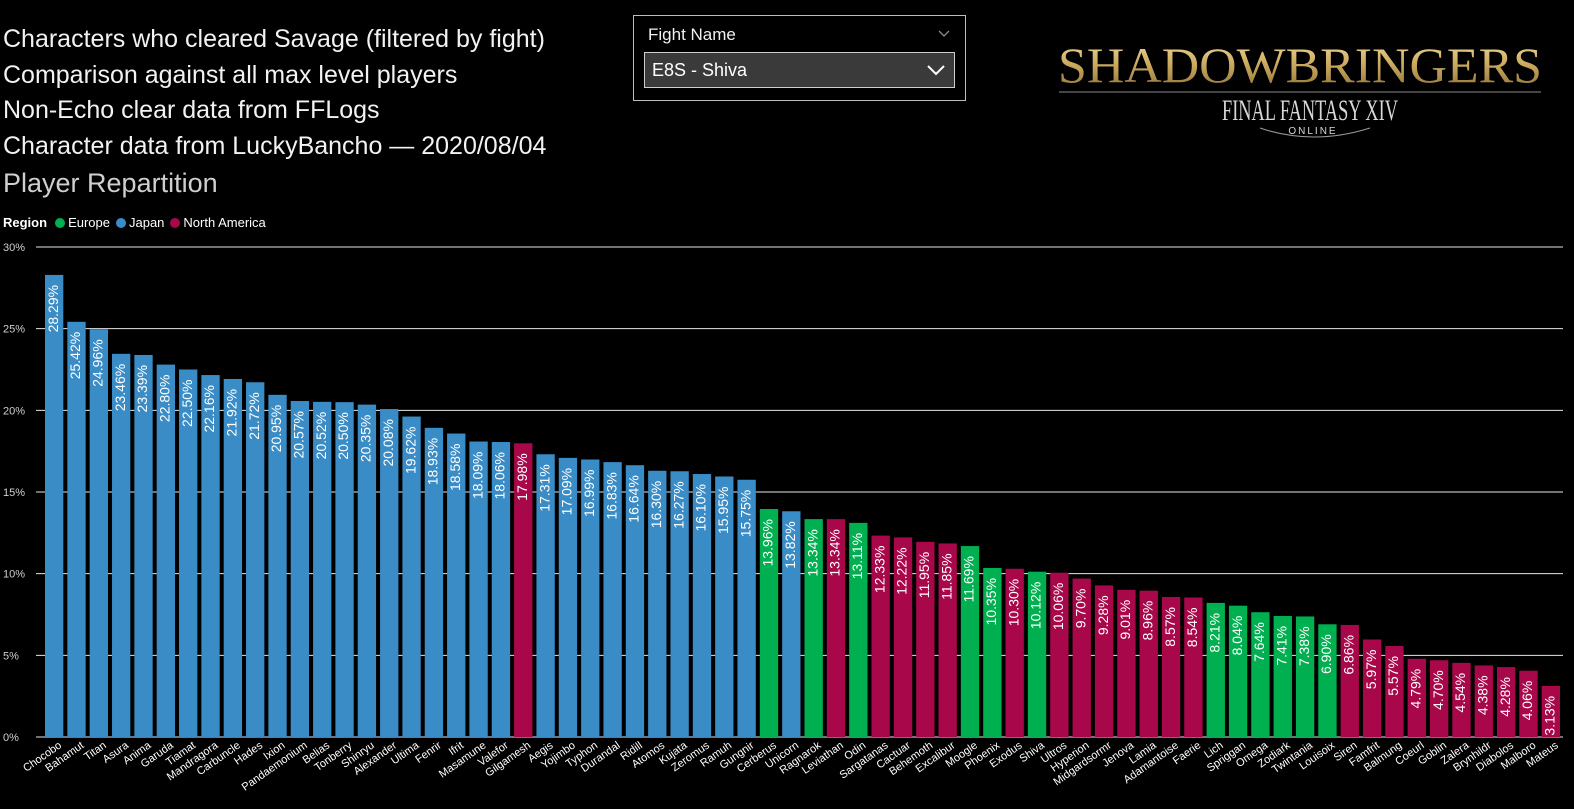 The height and width of the screenshot is (809, 1574). Describe the element at coordinates (857, 556) in the screenshot. I see `data-label: 13.11%` at that location.